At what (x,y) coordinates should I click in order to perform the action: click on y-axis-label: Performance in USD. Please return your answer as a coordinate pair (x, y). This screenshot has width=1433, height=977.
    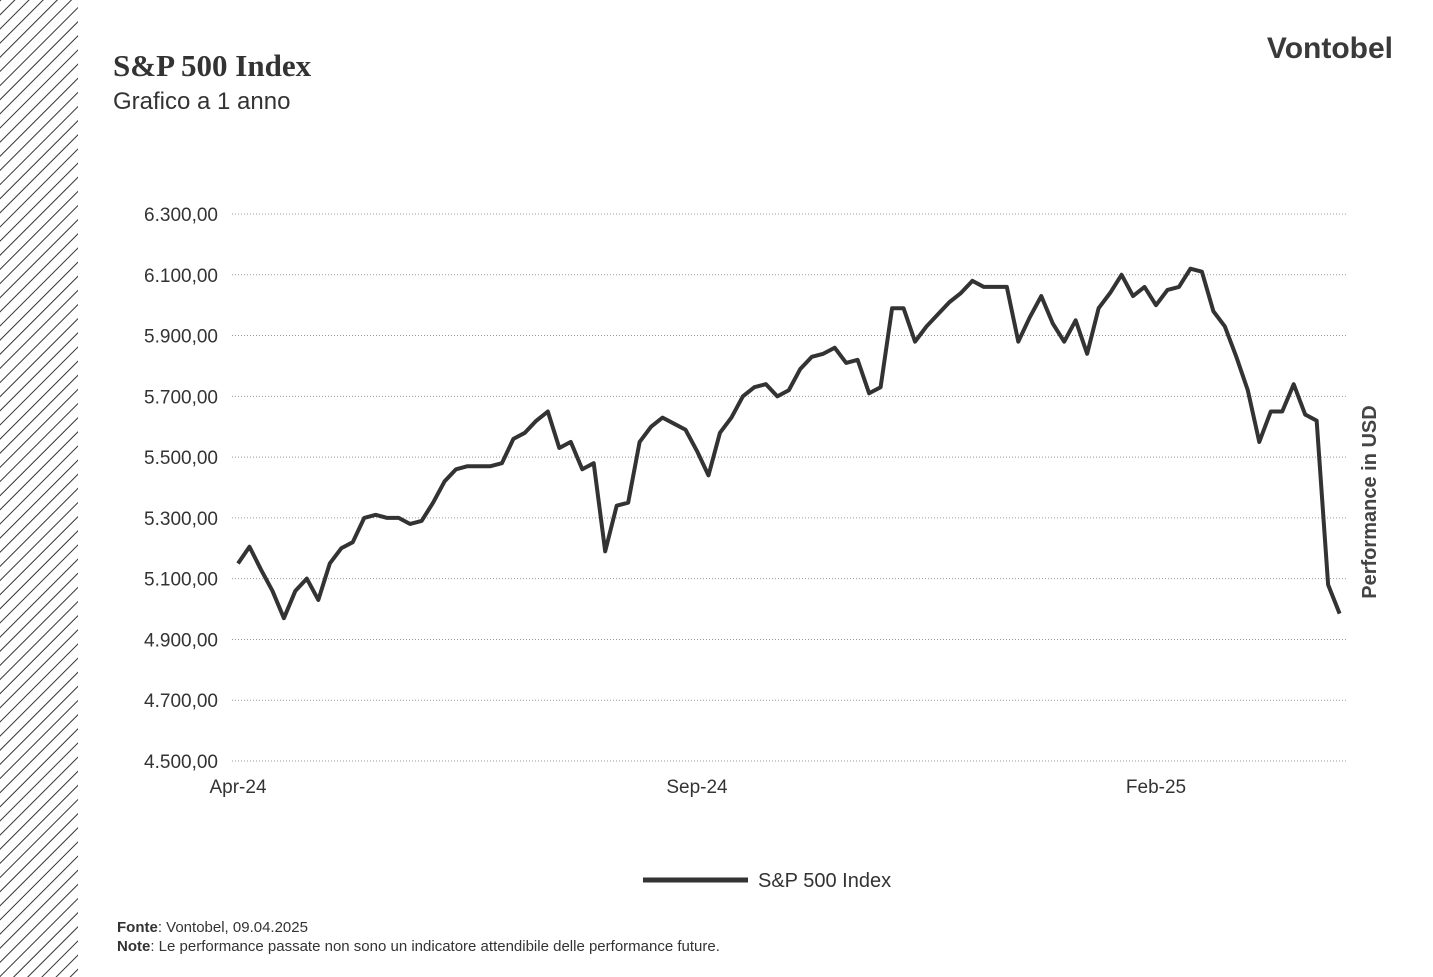
    Looking at the image, I should click on (1370, 501).